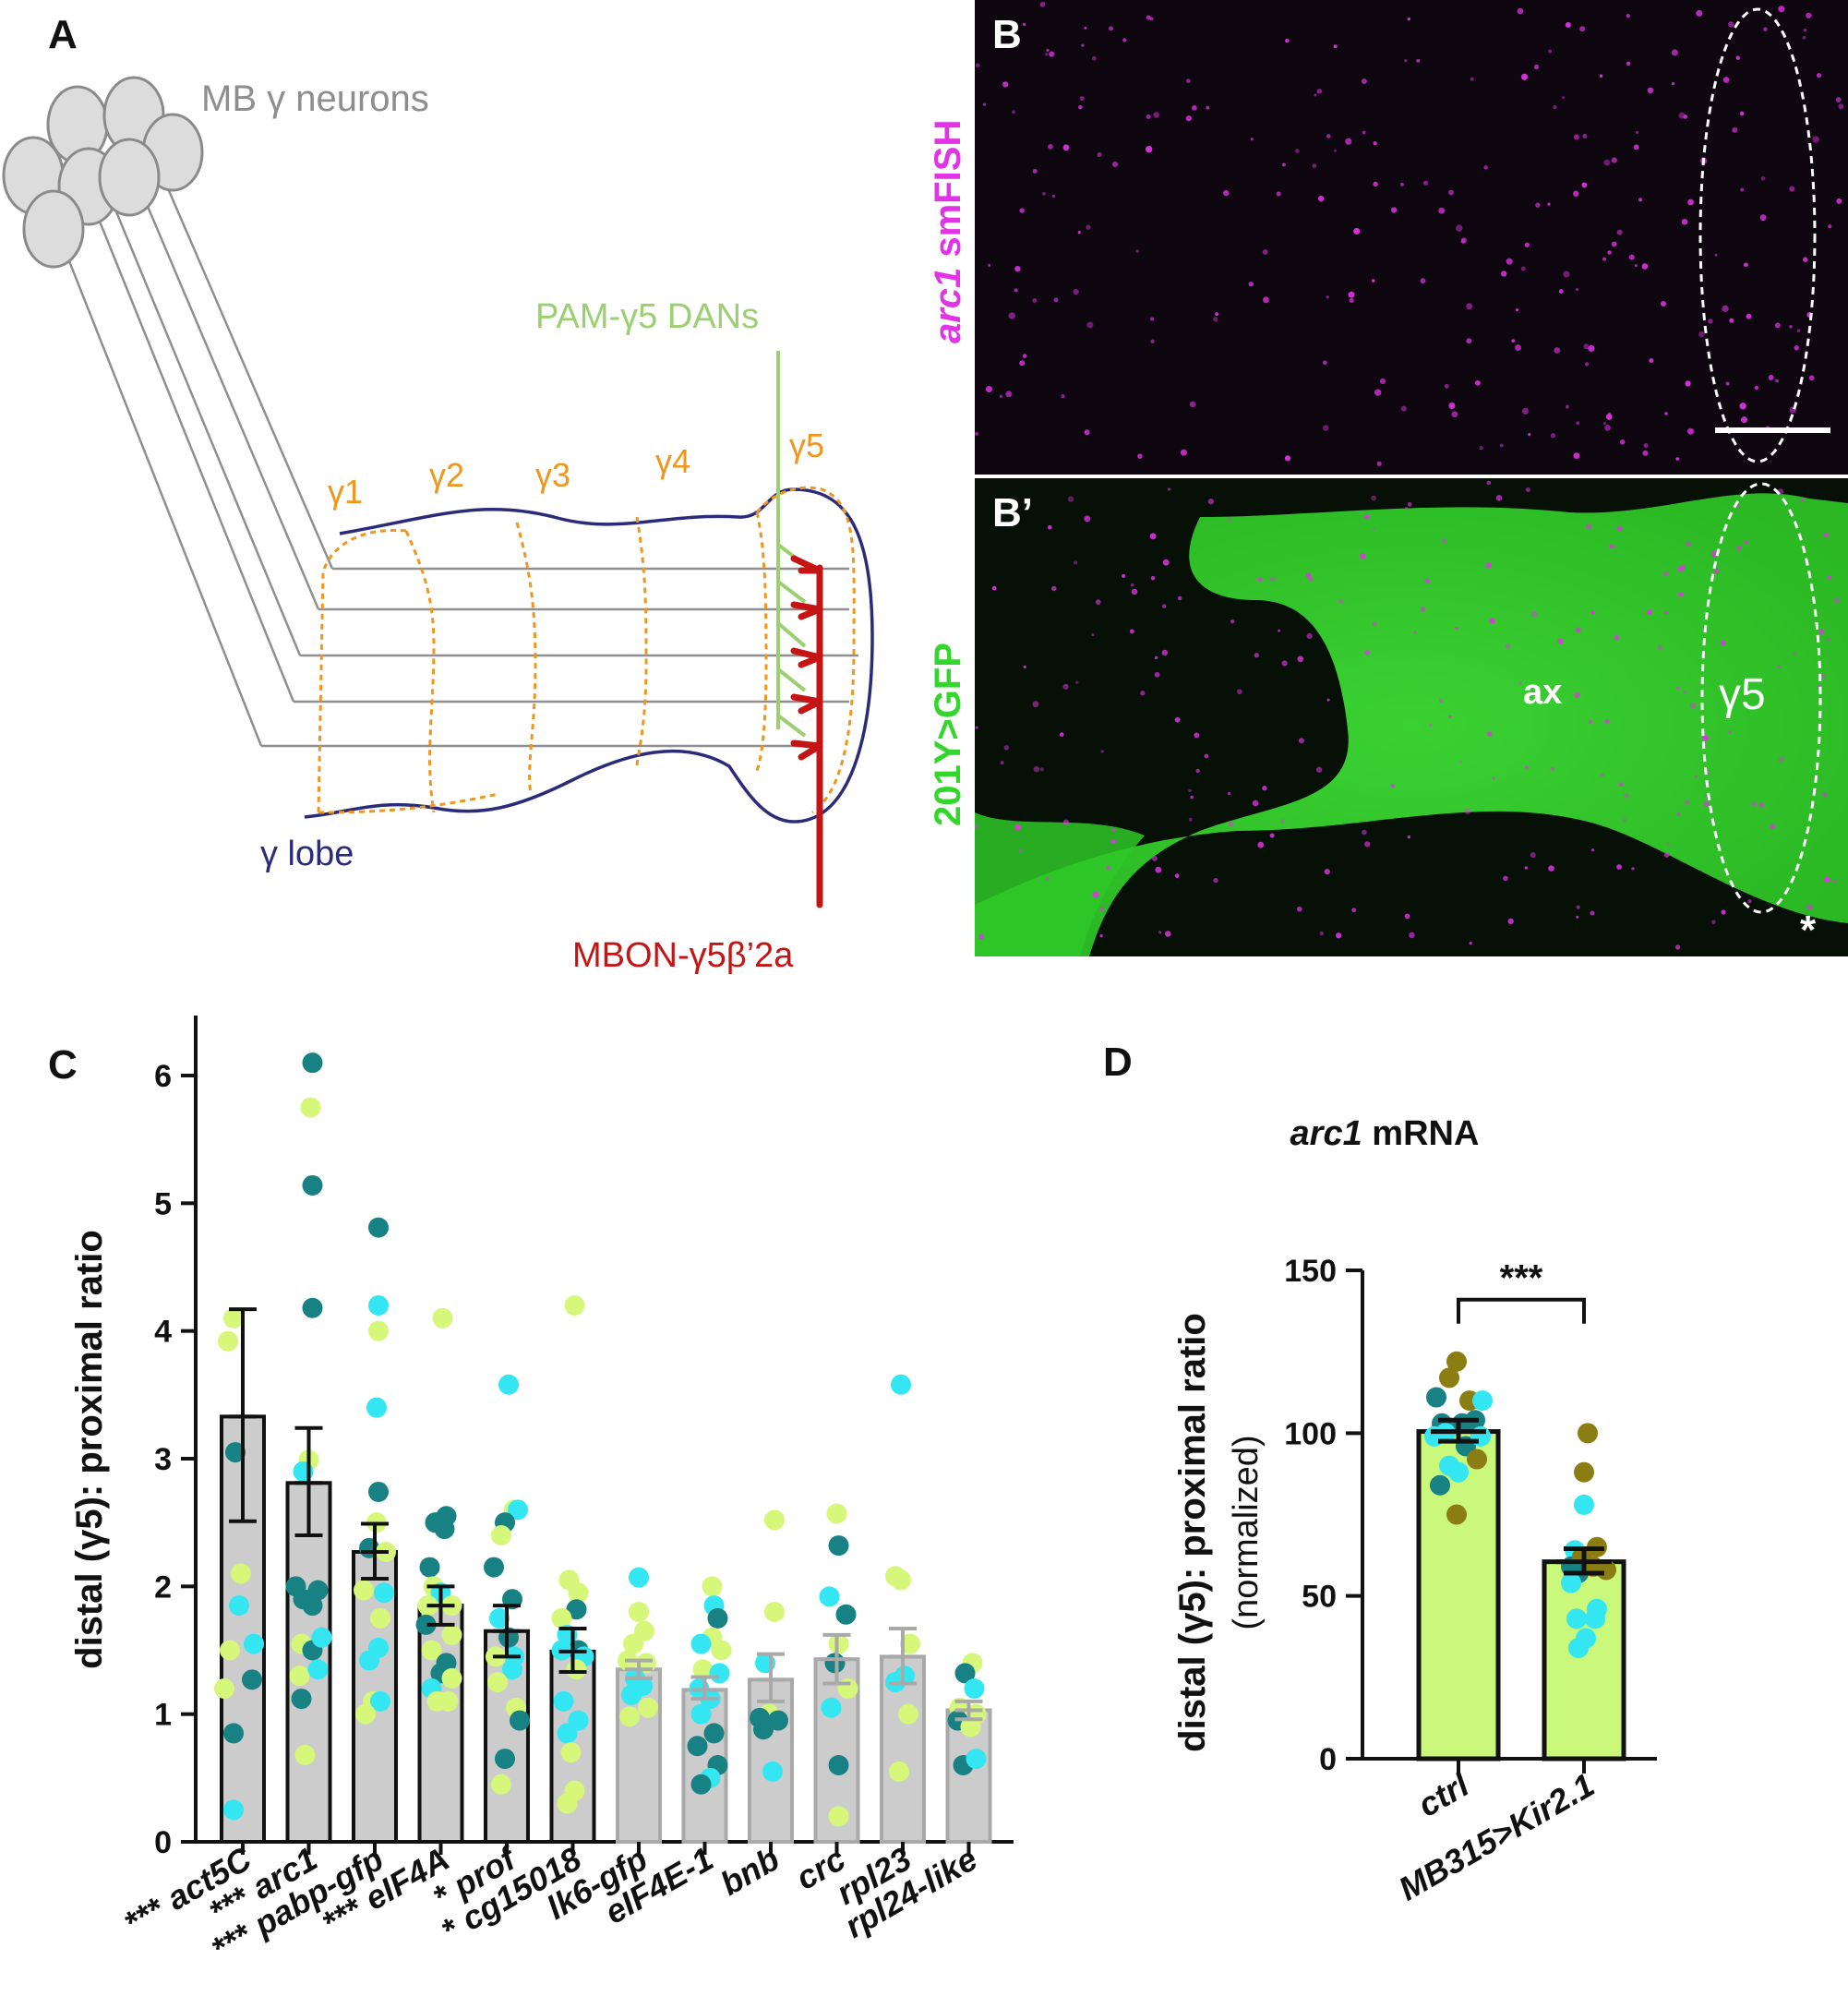  Describe the element at coordinates (965, 1673) in the screenshot. I see `point-rpl24-like` at that location.